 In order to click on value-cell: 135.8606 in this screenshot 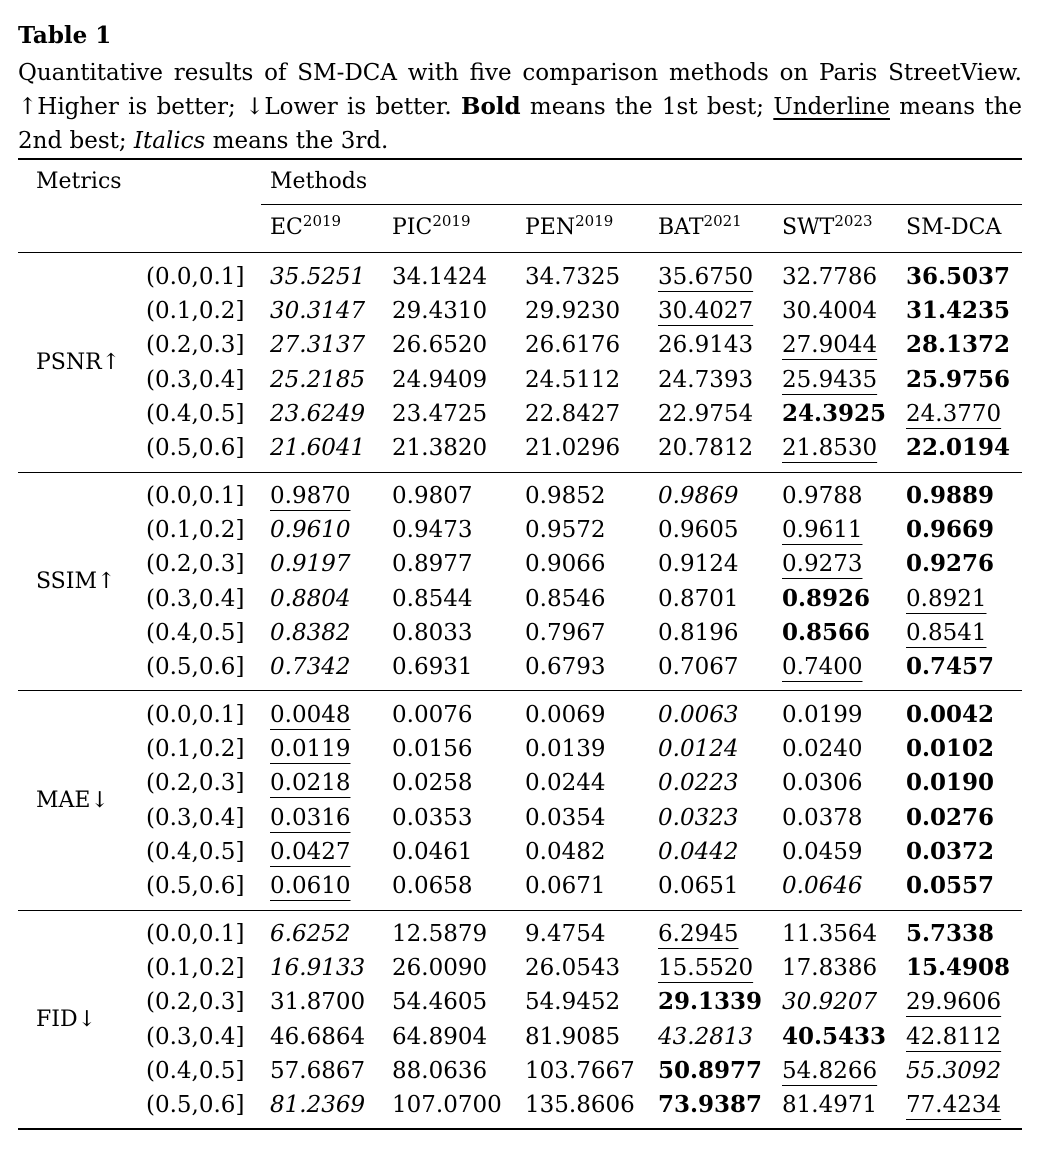, I will do `click(580, 1105)`.